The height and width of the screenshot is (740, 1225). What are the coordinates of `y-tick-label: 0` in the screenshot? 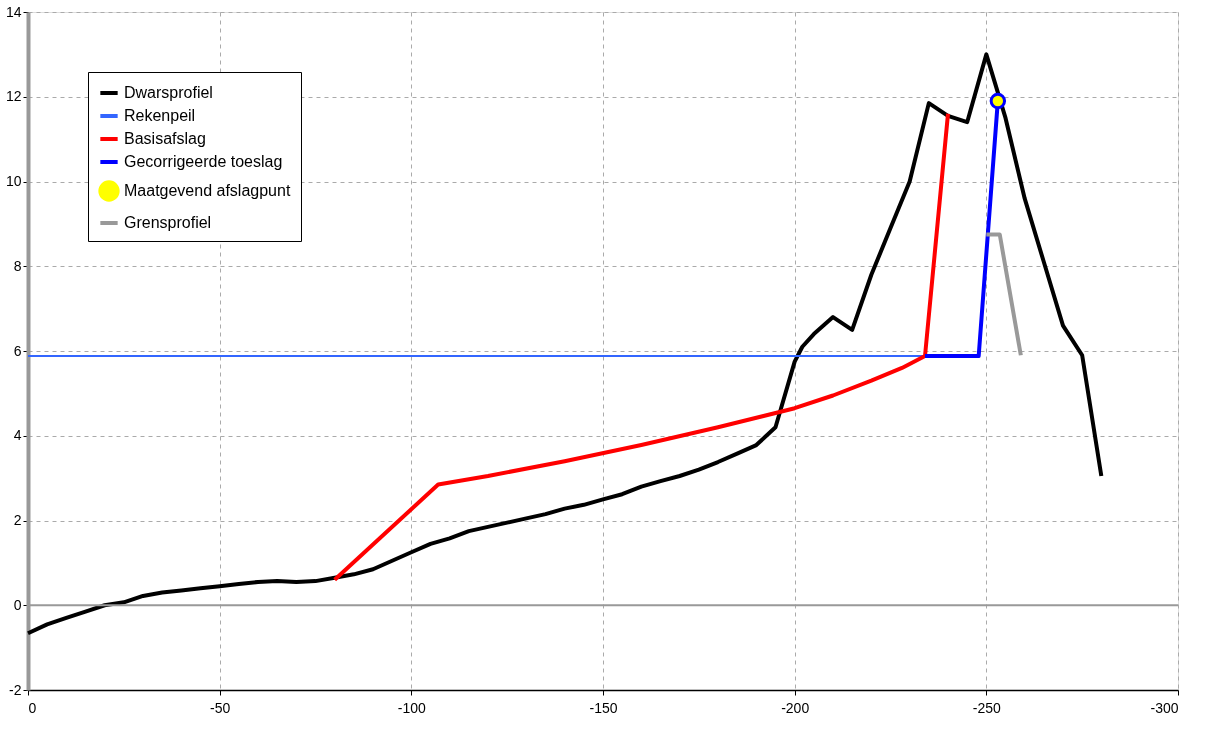 It's located at (17, 604).